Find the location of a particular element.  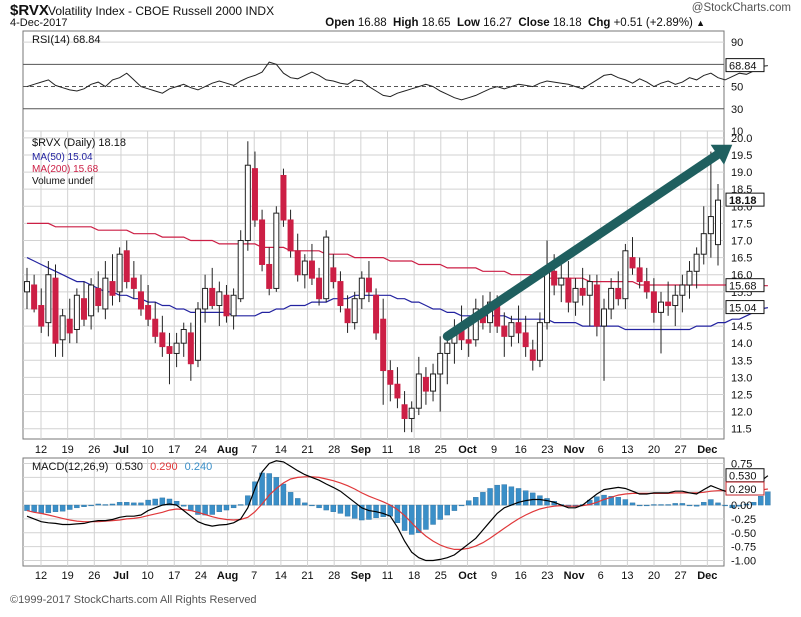

rsi-tick-label: 50 is located at coordinates (737, 88).